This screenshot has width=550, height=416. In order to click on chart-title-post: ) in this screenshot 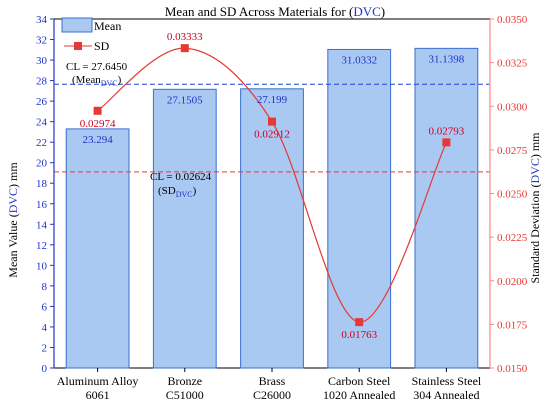, I will do `click(383, 11)`.